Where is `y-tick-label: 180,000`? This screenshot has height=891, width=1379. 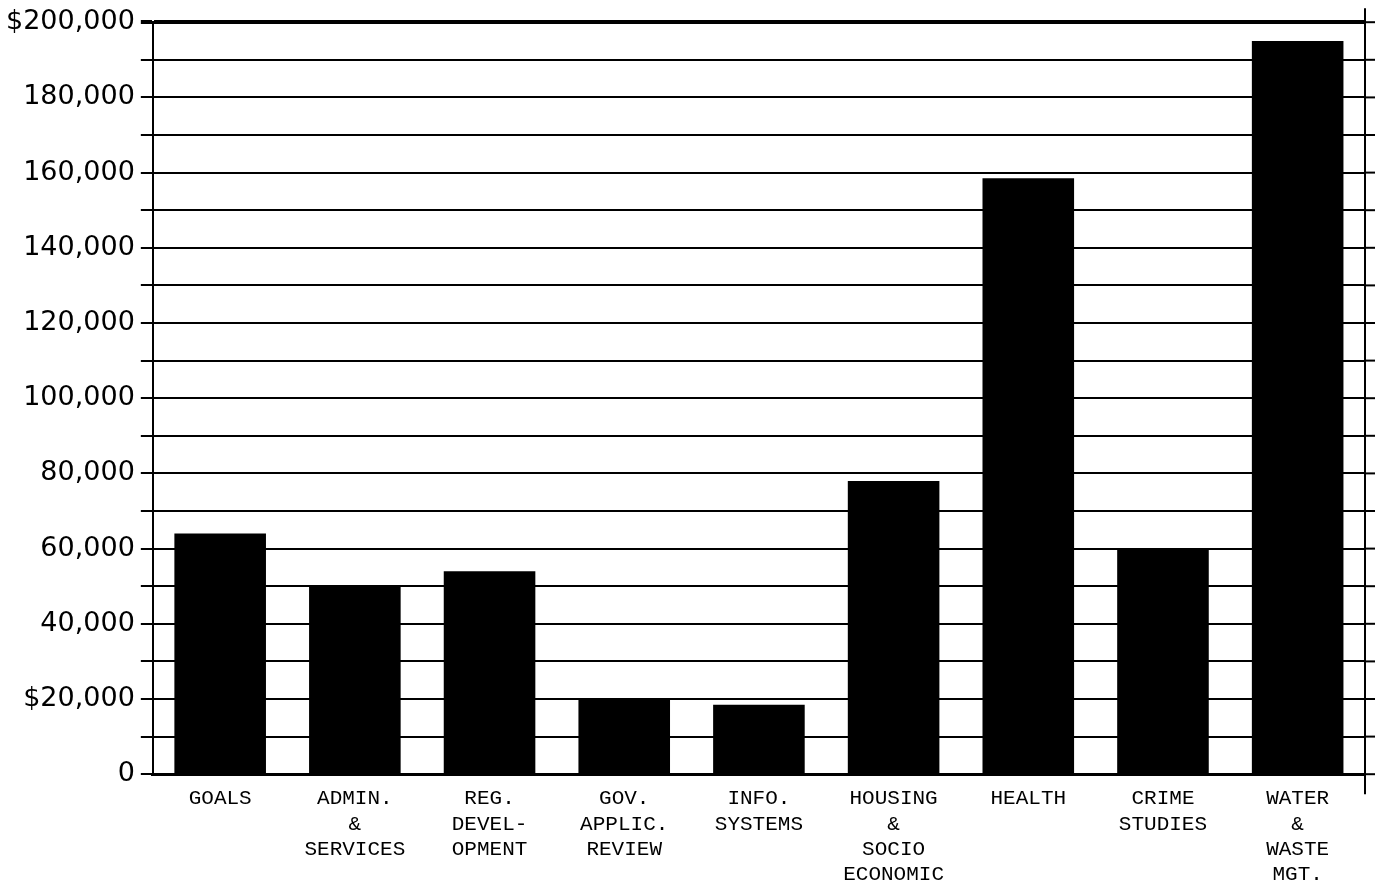
y-tick-label: 180,000 is located at coordinates (79, 95).